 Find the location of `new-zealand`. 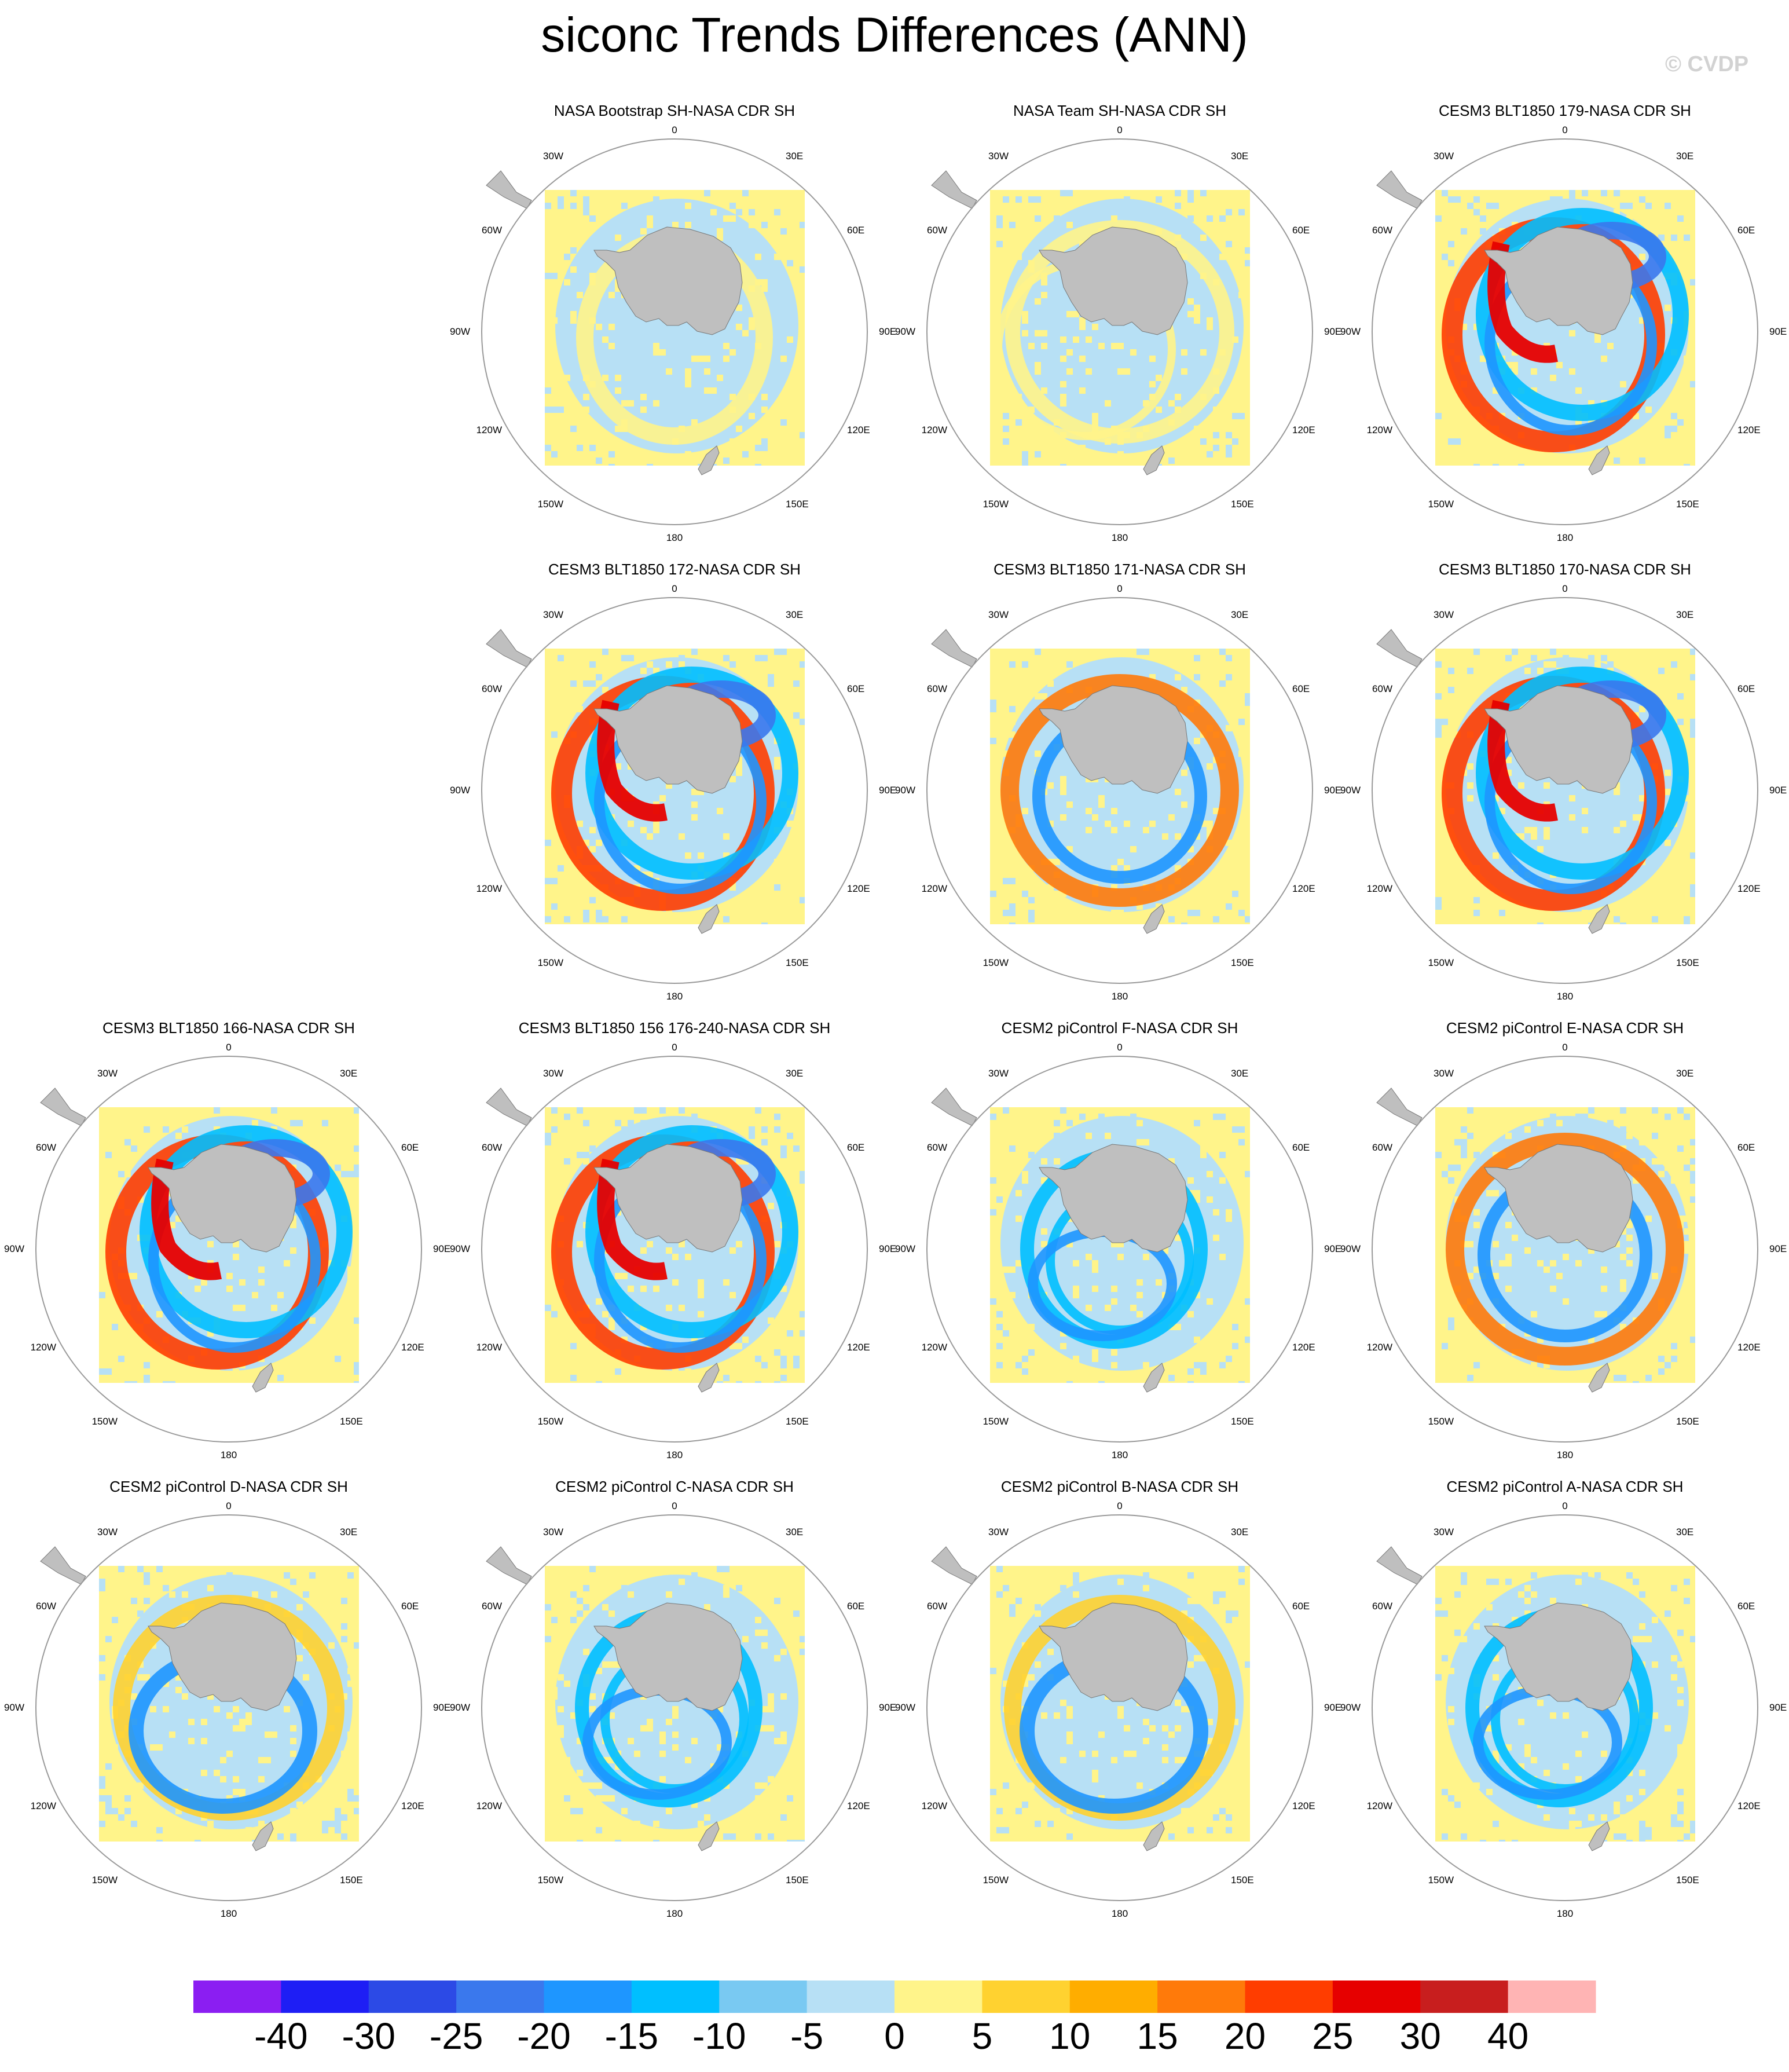

new-zealand is located at coordinates (709, 1378).